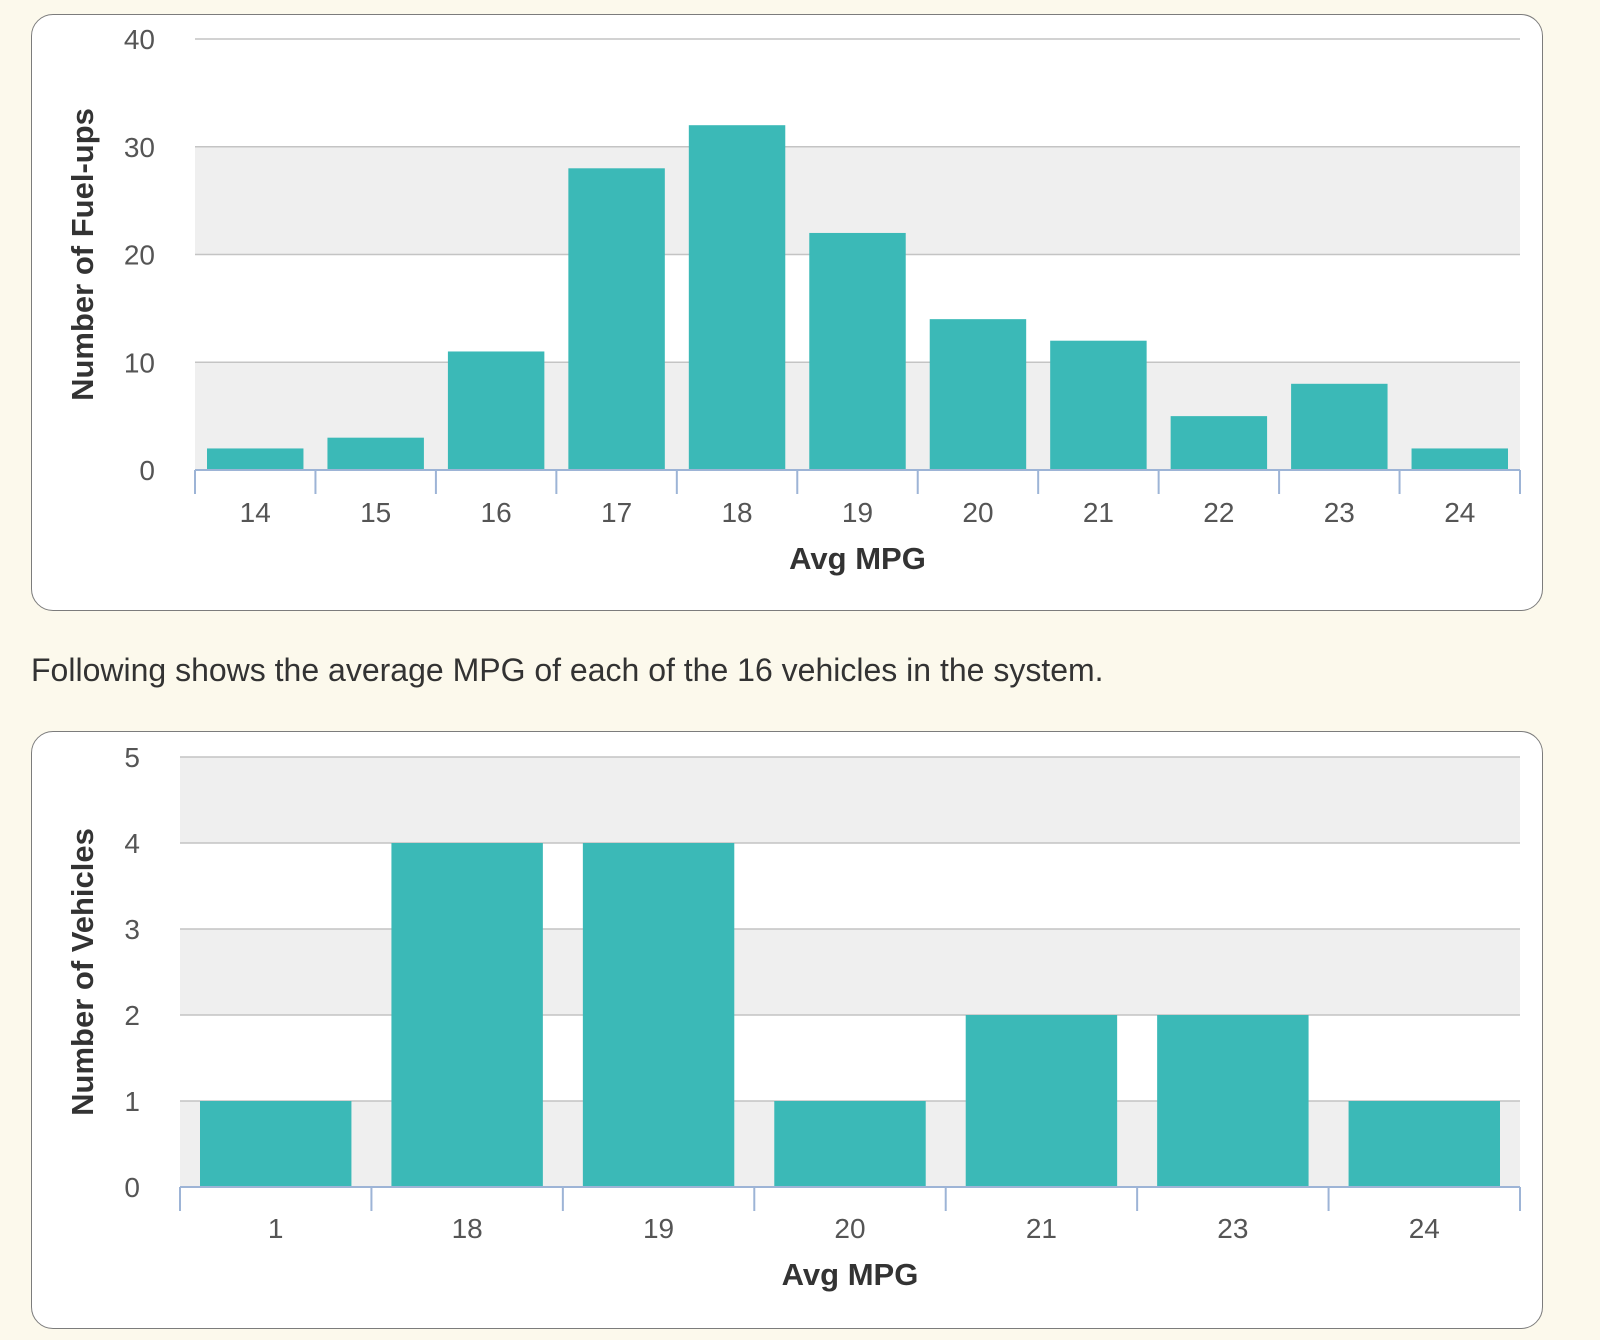 The width and height of the screenshot is (1600, 1340). What do you see at coordinates (255, 512) in the screenshot?
I see `x-tick-label: 14` at bounding box center [255, 512].